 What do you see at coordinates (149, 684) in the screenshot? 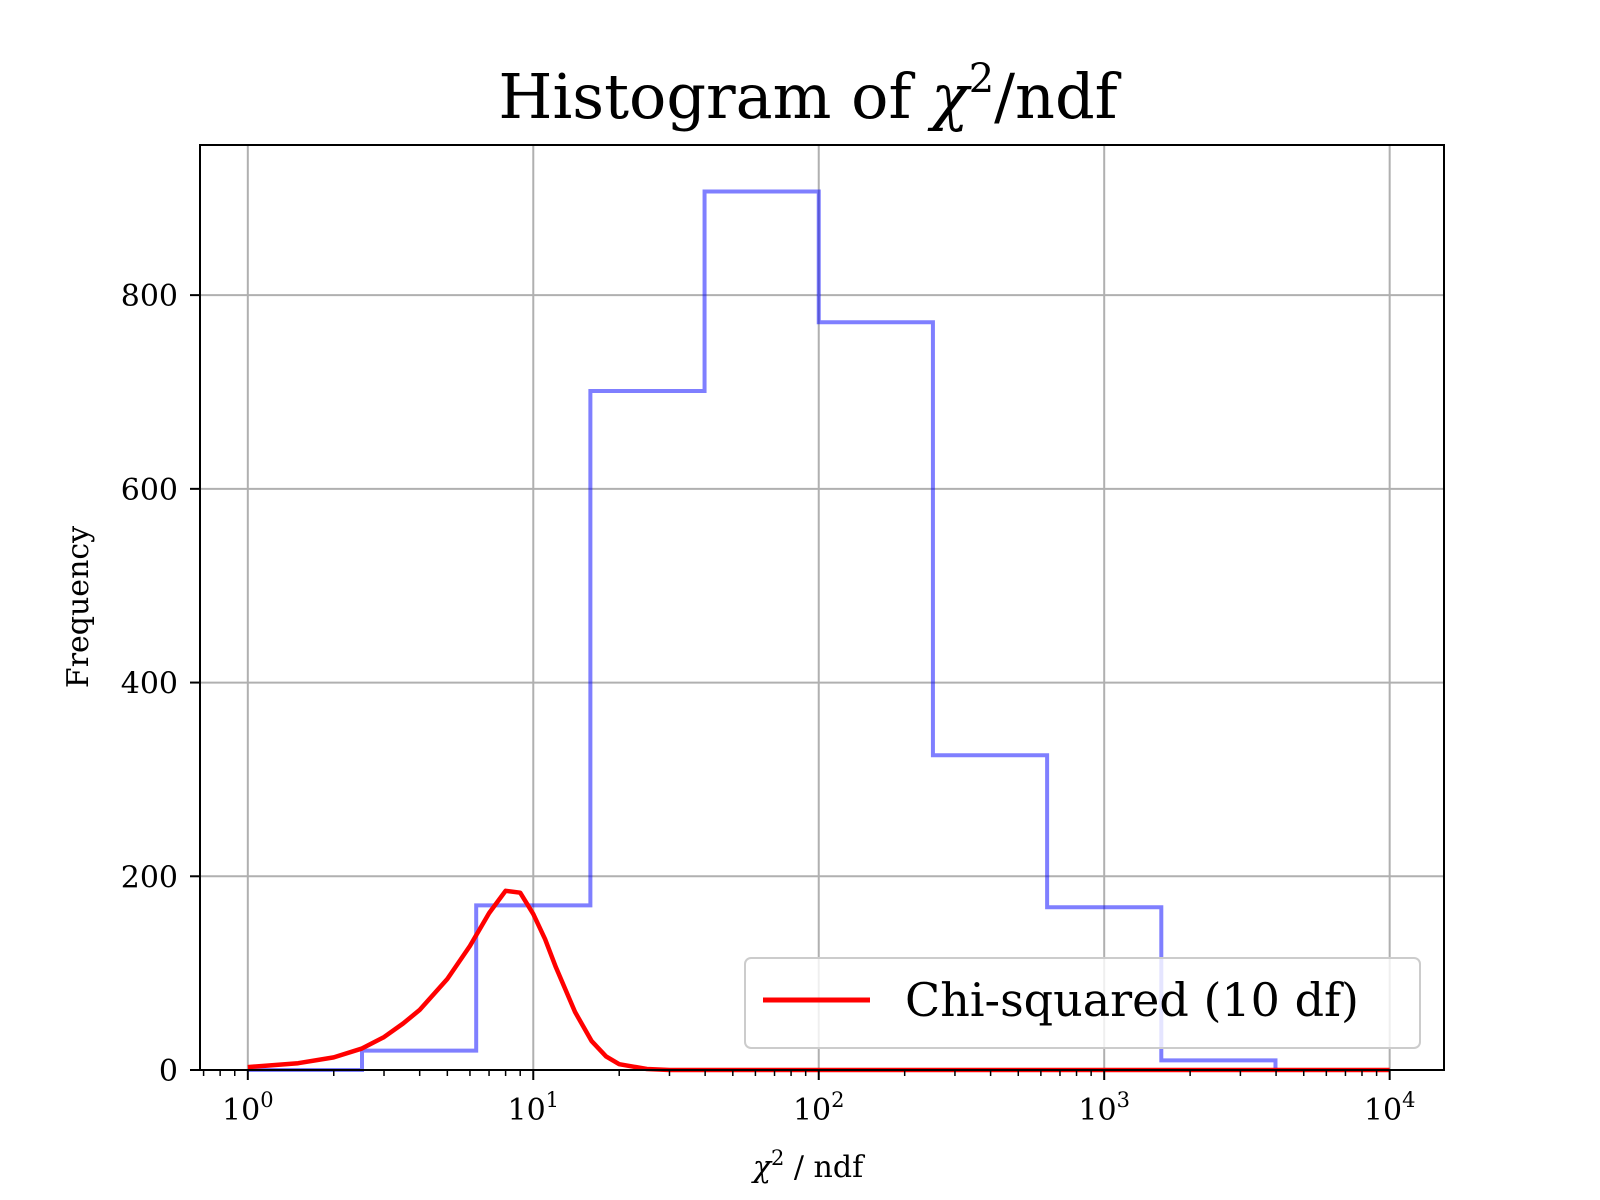
I see `y-tick-label: 400` at bounding box center [149, 684].